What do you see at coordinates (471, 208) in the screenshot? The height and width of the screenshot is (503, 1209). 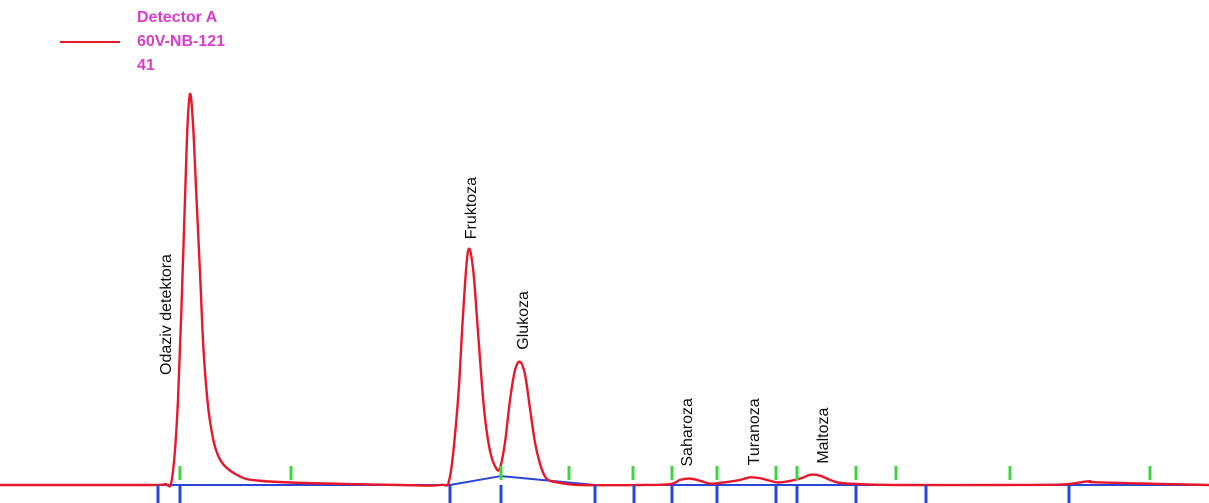 I see `peak-label-fruktoza: Fruktoza` at bounding box center [471, 208].